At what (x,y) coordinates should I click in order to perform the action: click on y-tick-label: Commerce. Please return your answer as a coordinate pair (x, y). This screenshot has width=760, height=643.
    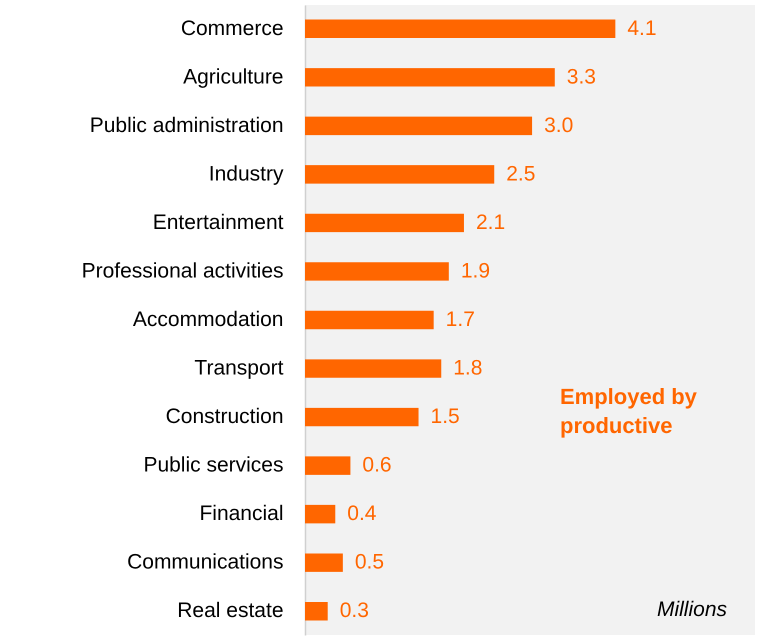
    Looking at the image, I should click on (232, 28).